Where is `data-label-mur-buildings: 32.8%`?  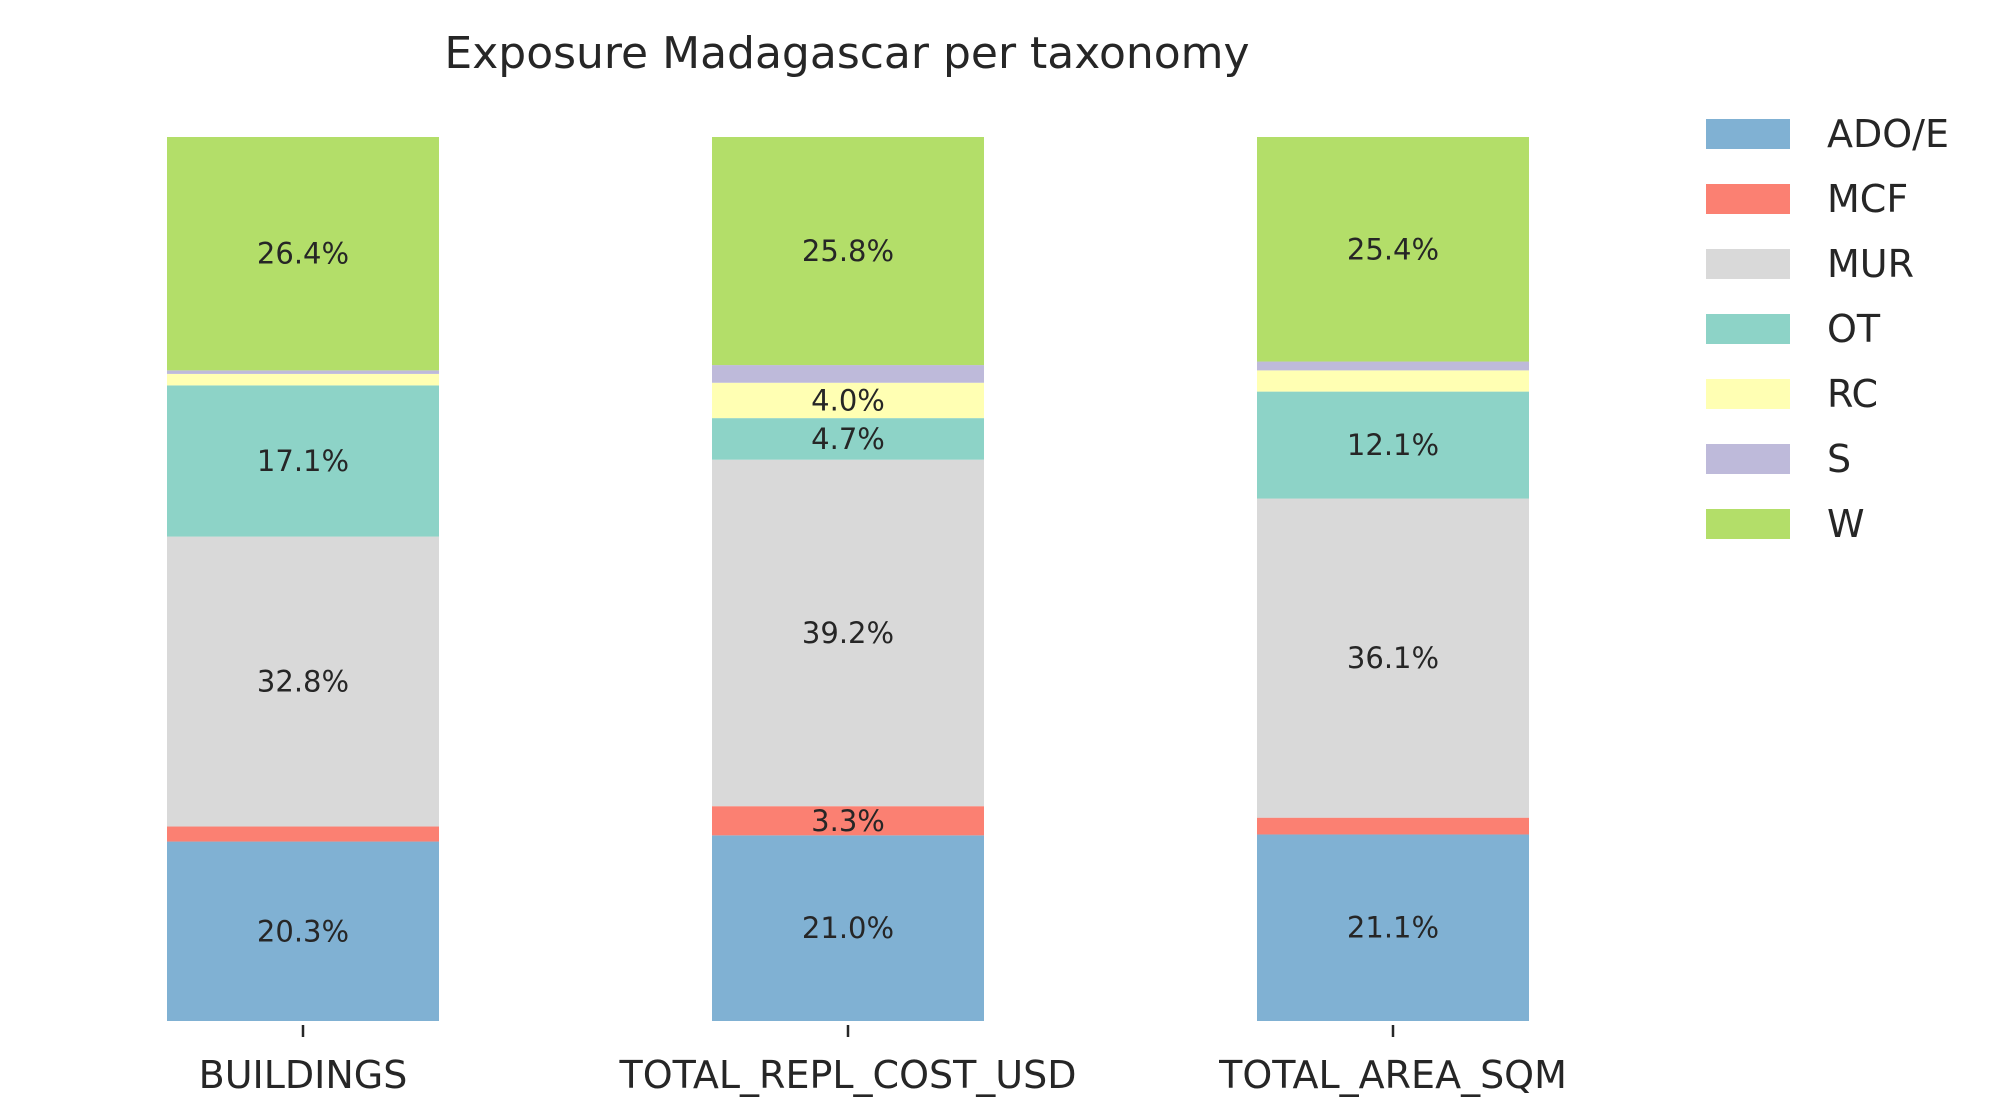 data-label-mur-buildings: 32.8% is located at coordinates (303, 682).